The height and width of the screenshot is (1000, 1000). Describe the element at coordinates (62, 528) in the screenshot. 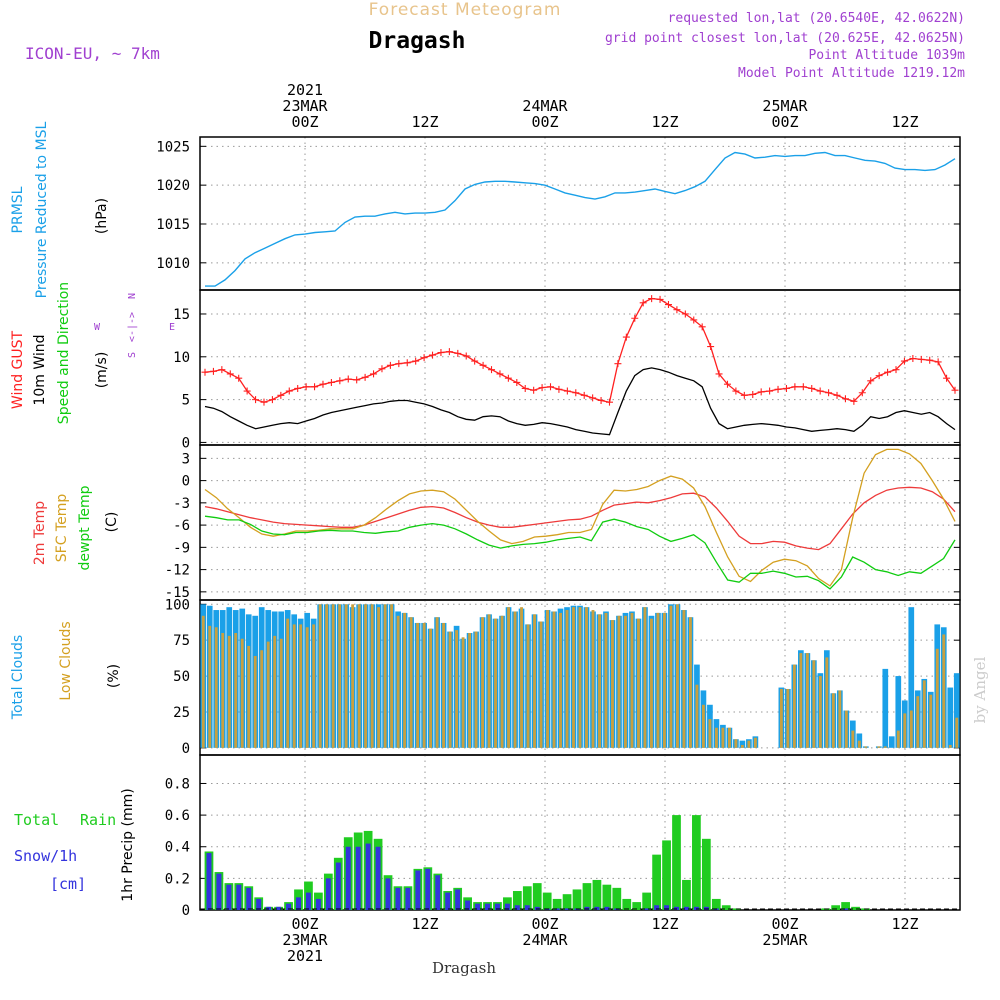

I see `sfc-label: SFC Temp` at that location.